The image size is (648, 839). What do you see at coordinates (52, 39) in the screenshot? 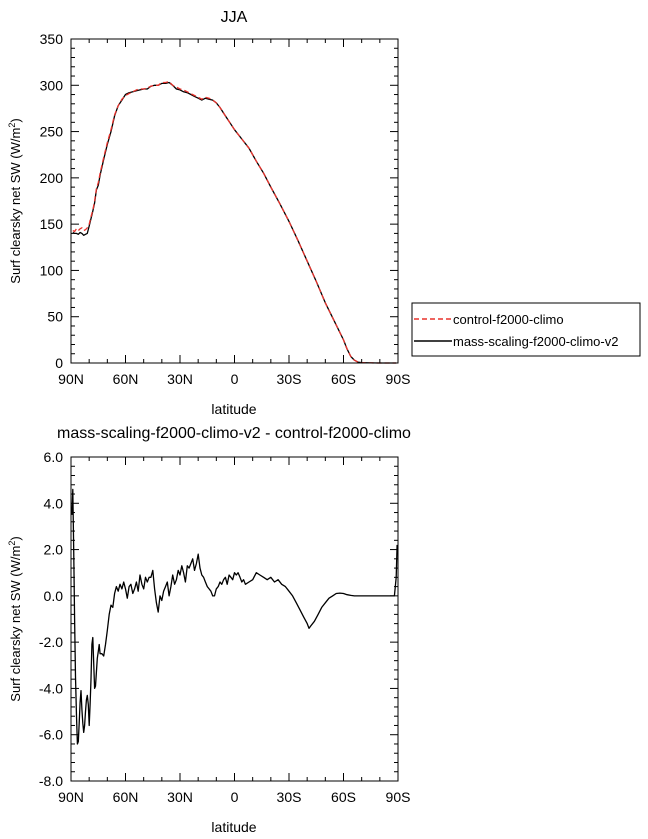
I see `panel-top-y-tick-label: 350` at bounding box center [52, 39].